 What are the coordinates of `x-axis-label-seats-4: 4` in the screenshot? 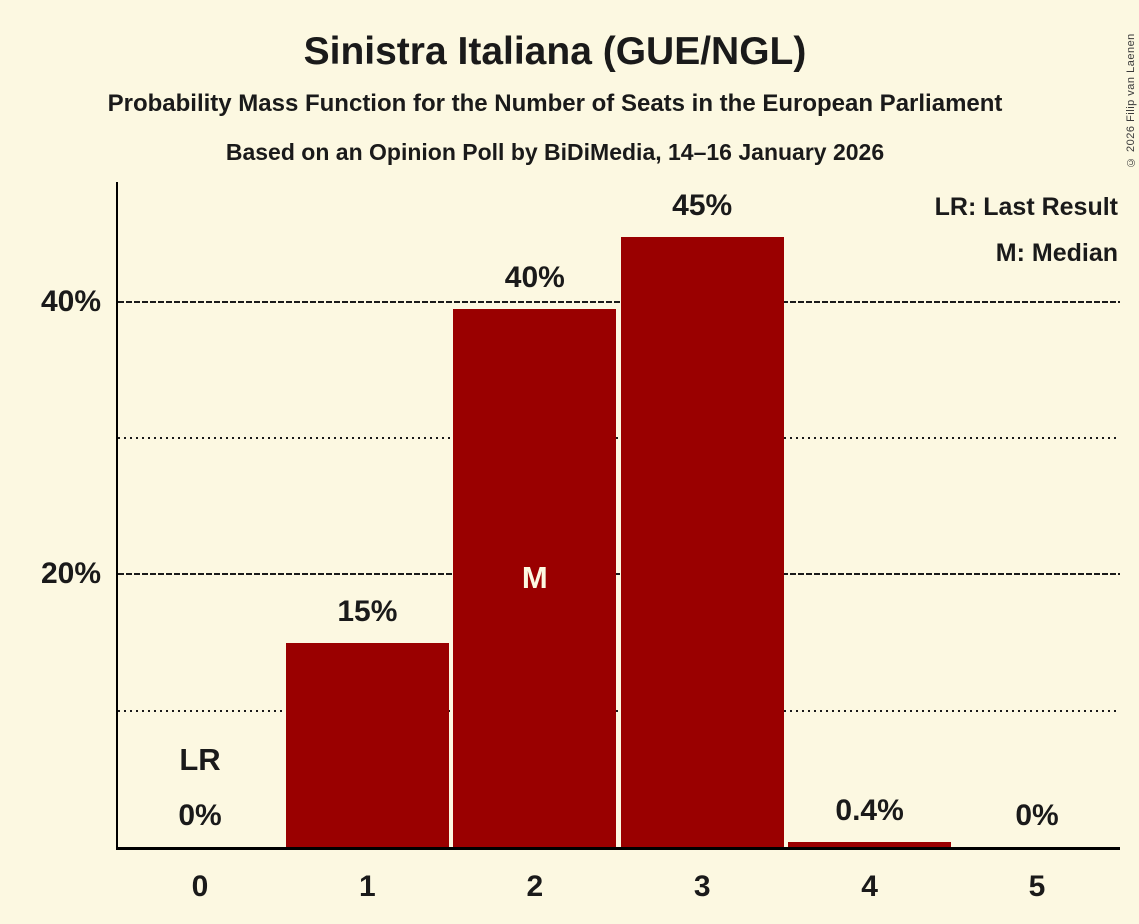 It's located at (869, 886).